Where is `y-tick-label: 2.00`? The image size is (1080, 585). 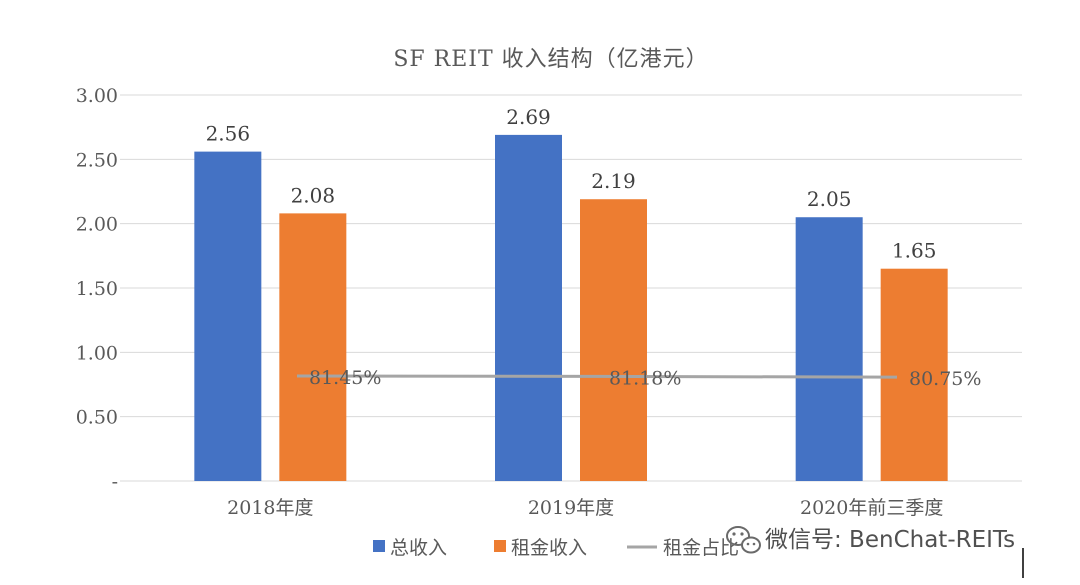 y-tick-label: 2.00 is located at coordinates (97, 225).